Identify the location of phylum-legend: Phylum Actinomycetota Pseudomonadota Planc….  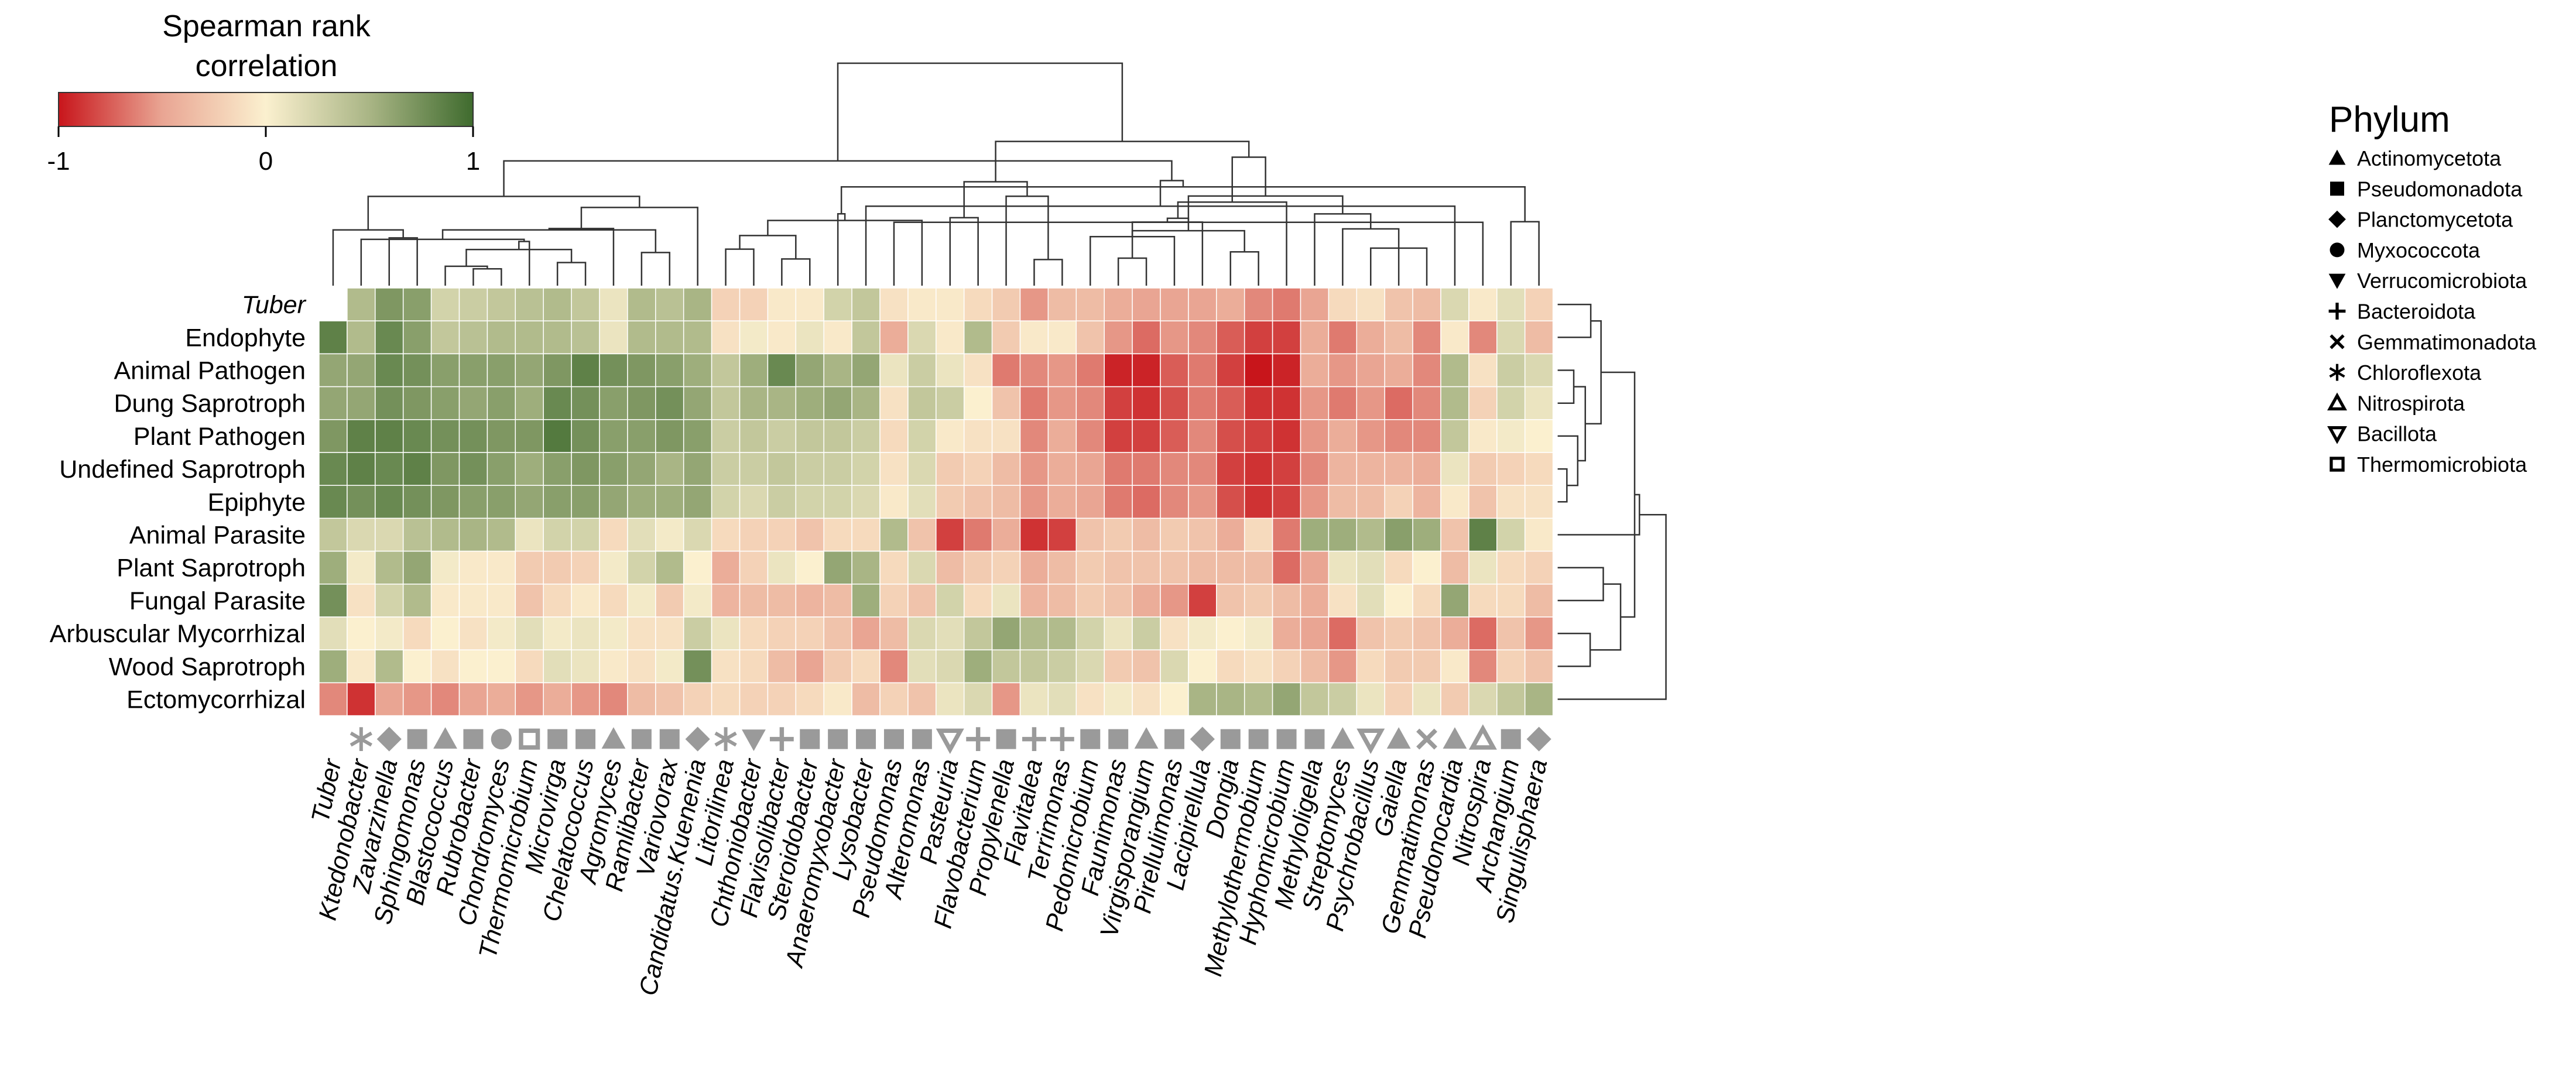
(2432, 288).